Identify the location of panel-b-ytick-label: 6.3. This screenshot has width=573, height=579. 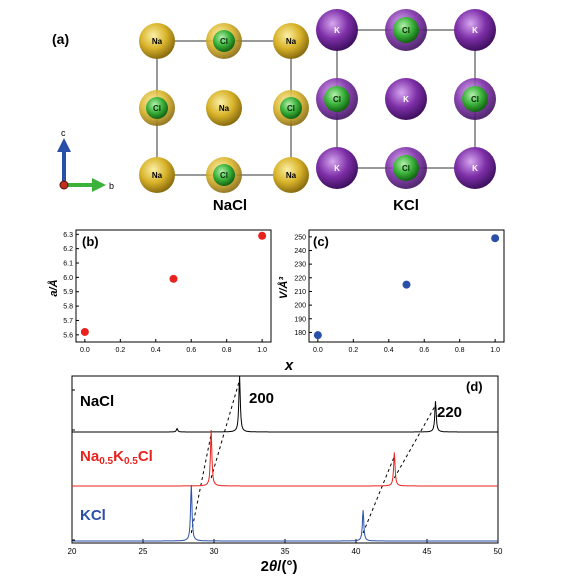
(68, 235).